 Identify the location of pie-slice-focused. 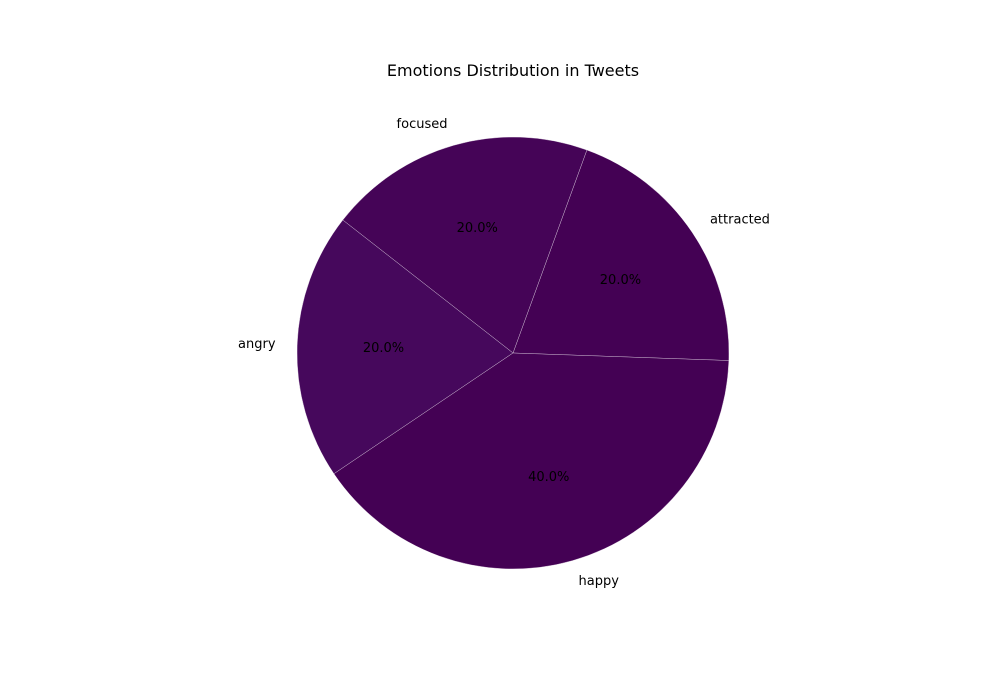
(465, 245).